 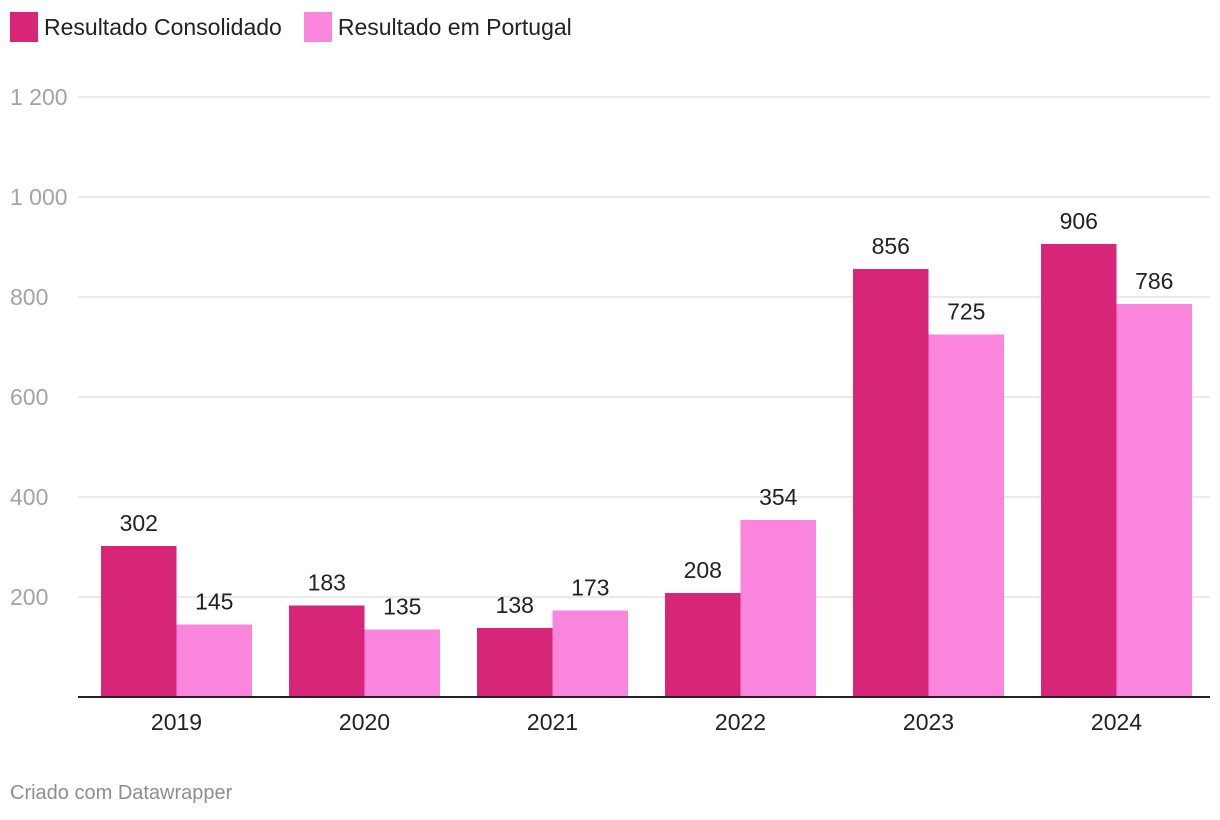 What do you see at coordinates (29, 397) in the screenshot?
I see `y-tick-label: 600` at bounding box center [29, 397].